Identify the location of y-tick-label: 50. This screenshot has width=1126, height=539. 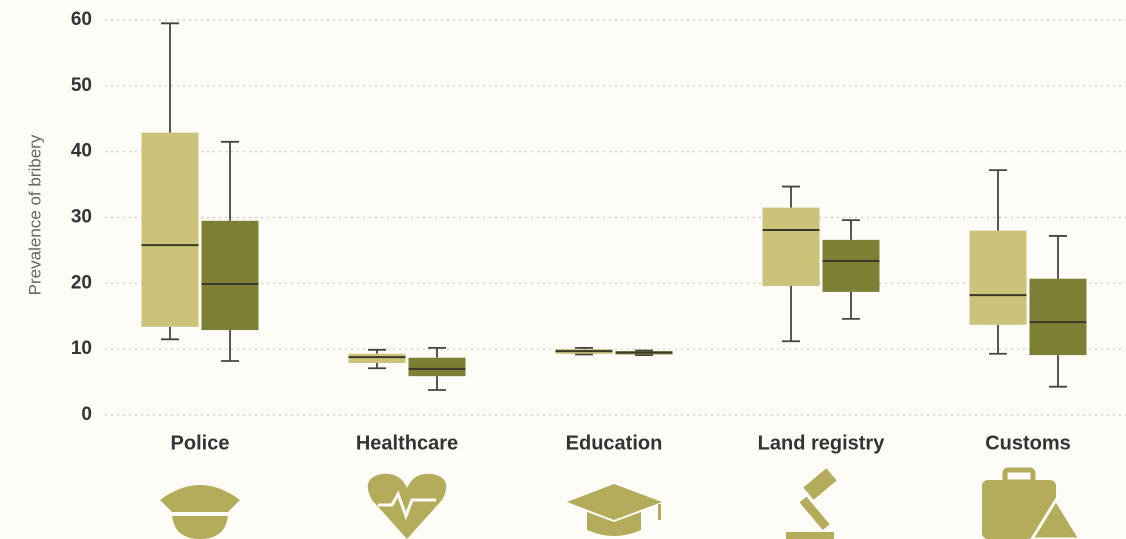
(81, 85).